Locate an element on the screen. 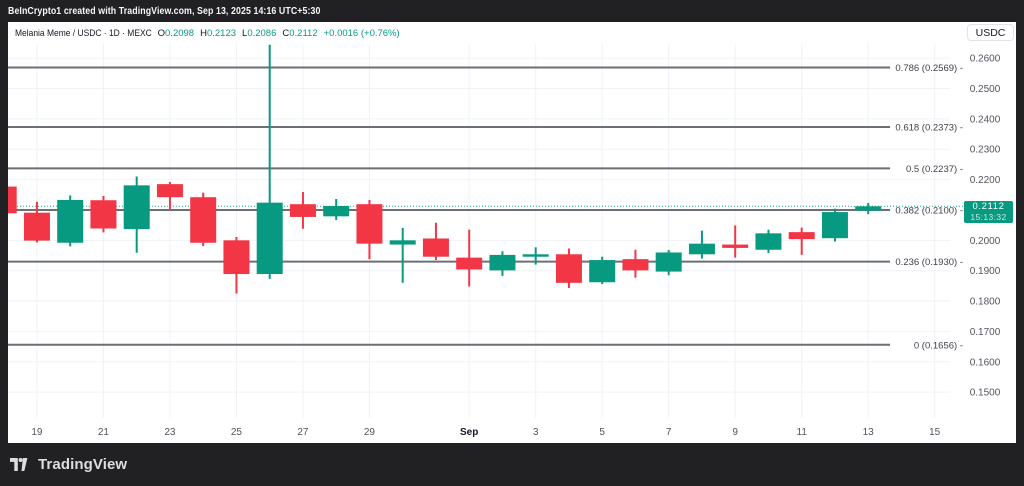 The width and height of the screenshot is (1024, 486). tradingview-wordmark: TradingView is located at coordinates (83, 464).